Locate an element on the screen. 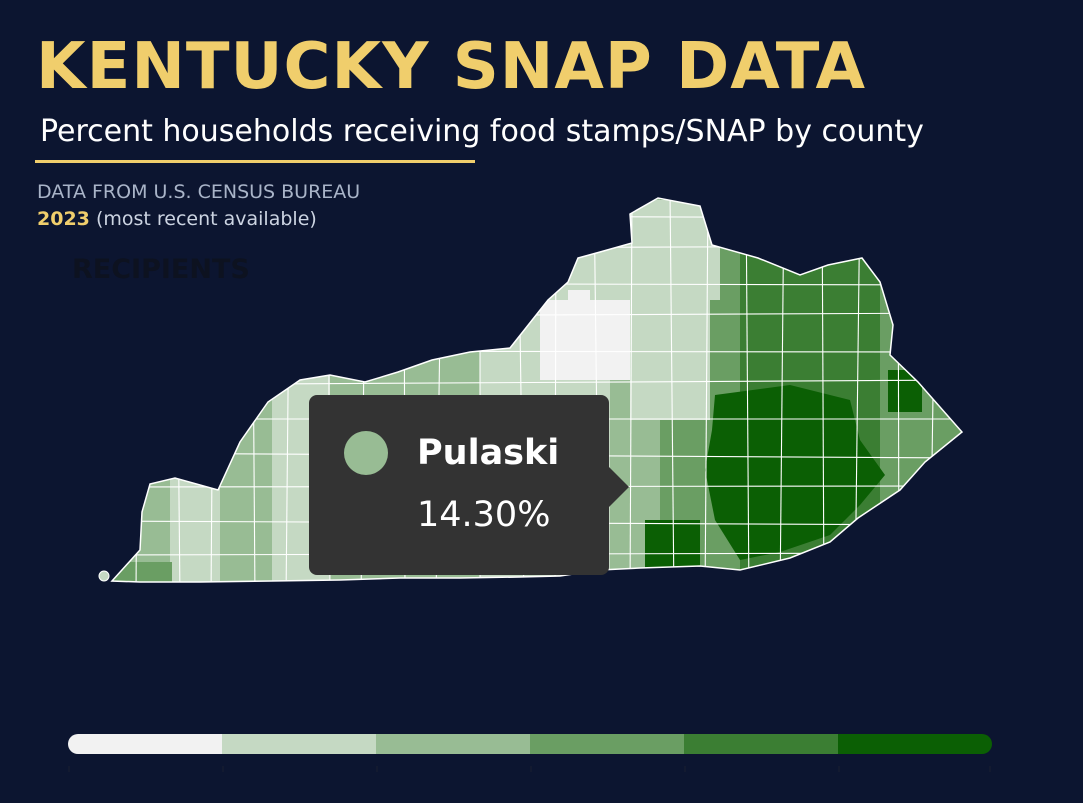 Image resolution: width=1083 pixels, height=803 pixels. data-year-note: (most recent available) is located at coordinates (206, 219).